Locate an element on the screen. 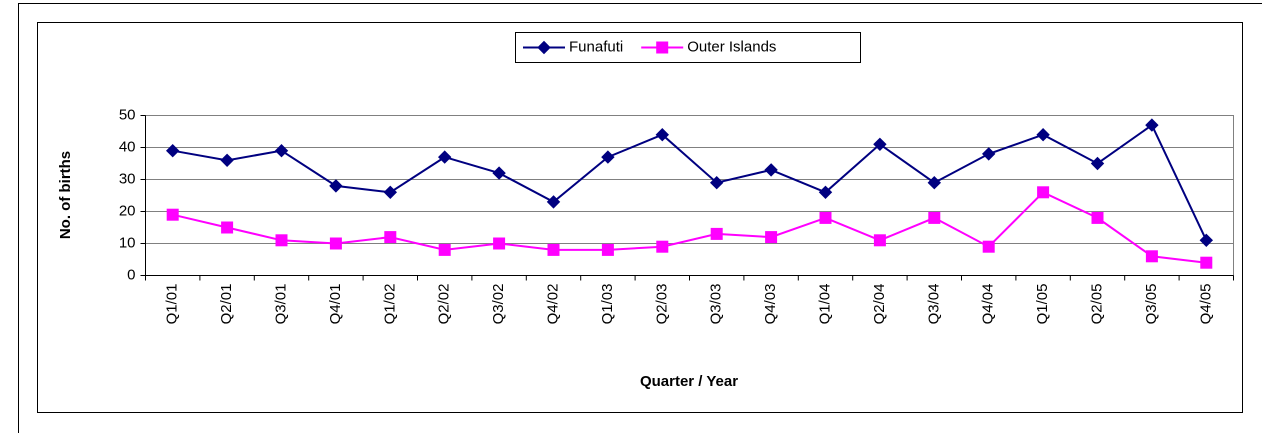  x-tick-label: Q4/02 is located at coordinates (552, 304).